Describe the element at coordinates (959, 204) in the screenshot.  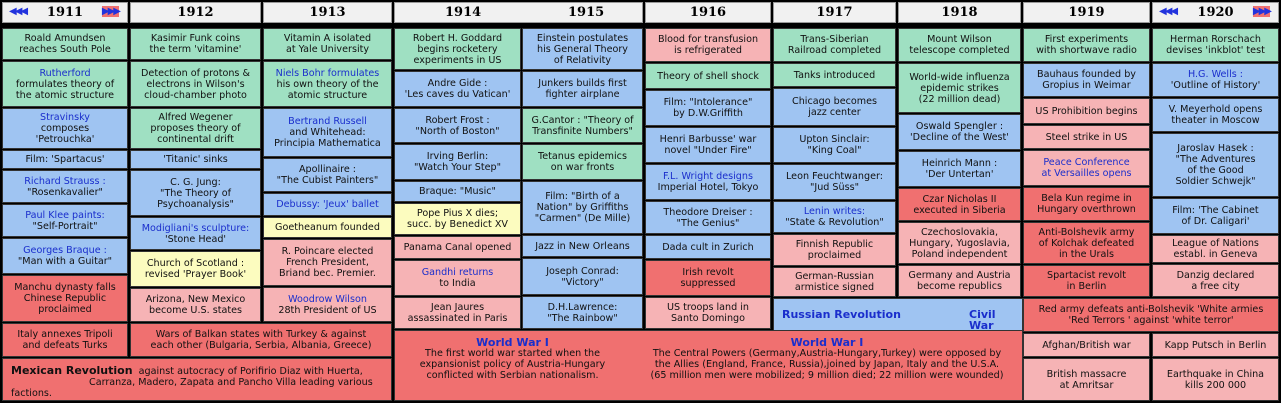
I see `event-cell: Czar Nicholas II executed in Siberia` at that location.